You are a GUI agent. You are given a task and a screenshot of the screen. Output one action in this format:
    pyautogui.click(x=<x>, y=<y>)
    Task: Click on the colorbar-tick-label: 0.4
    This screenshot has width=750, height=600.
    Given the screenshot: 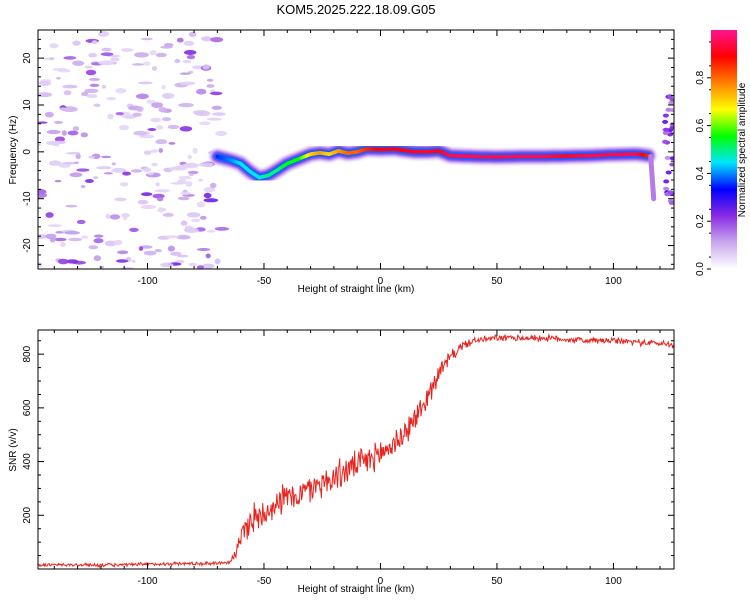 What is the action you would take?
    pyautogui.click(x=700, y=173)
    